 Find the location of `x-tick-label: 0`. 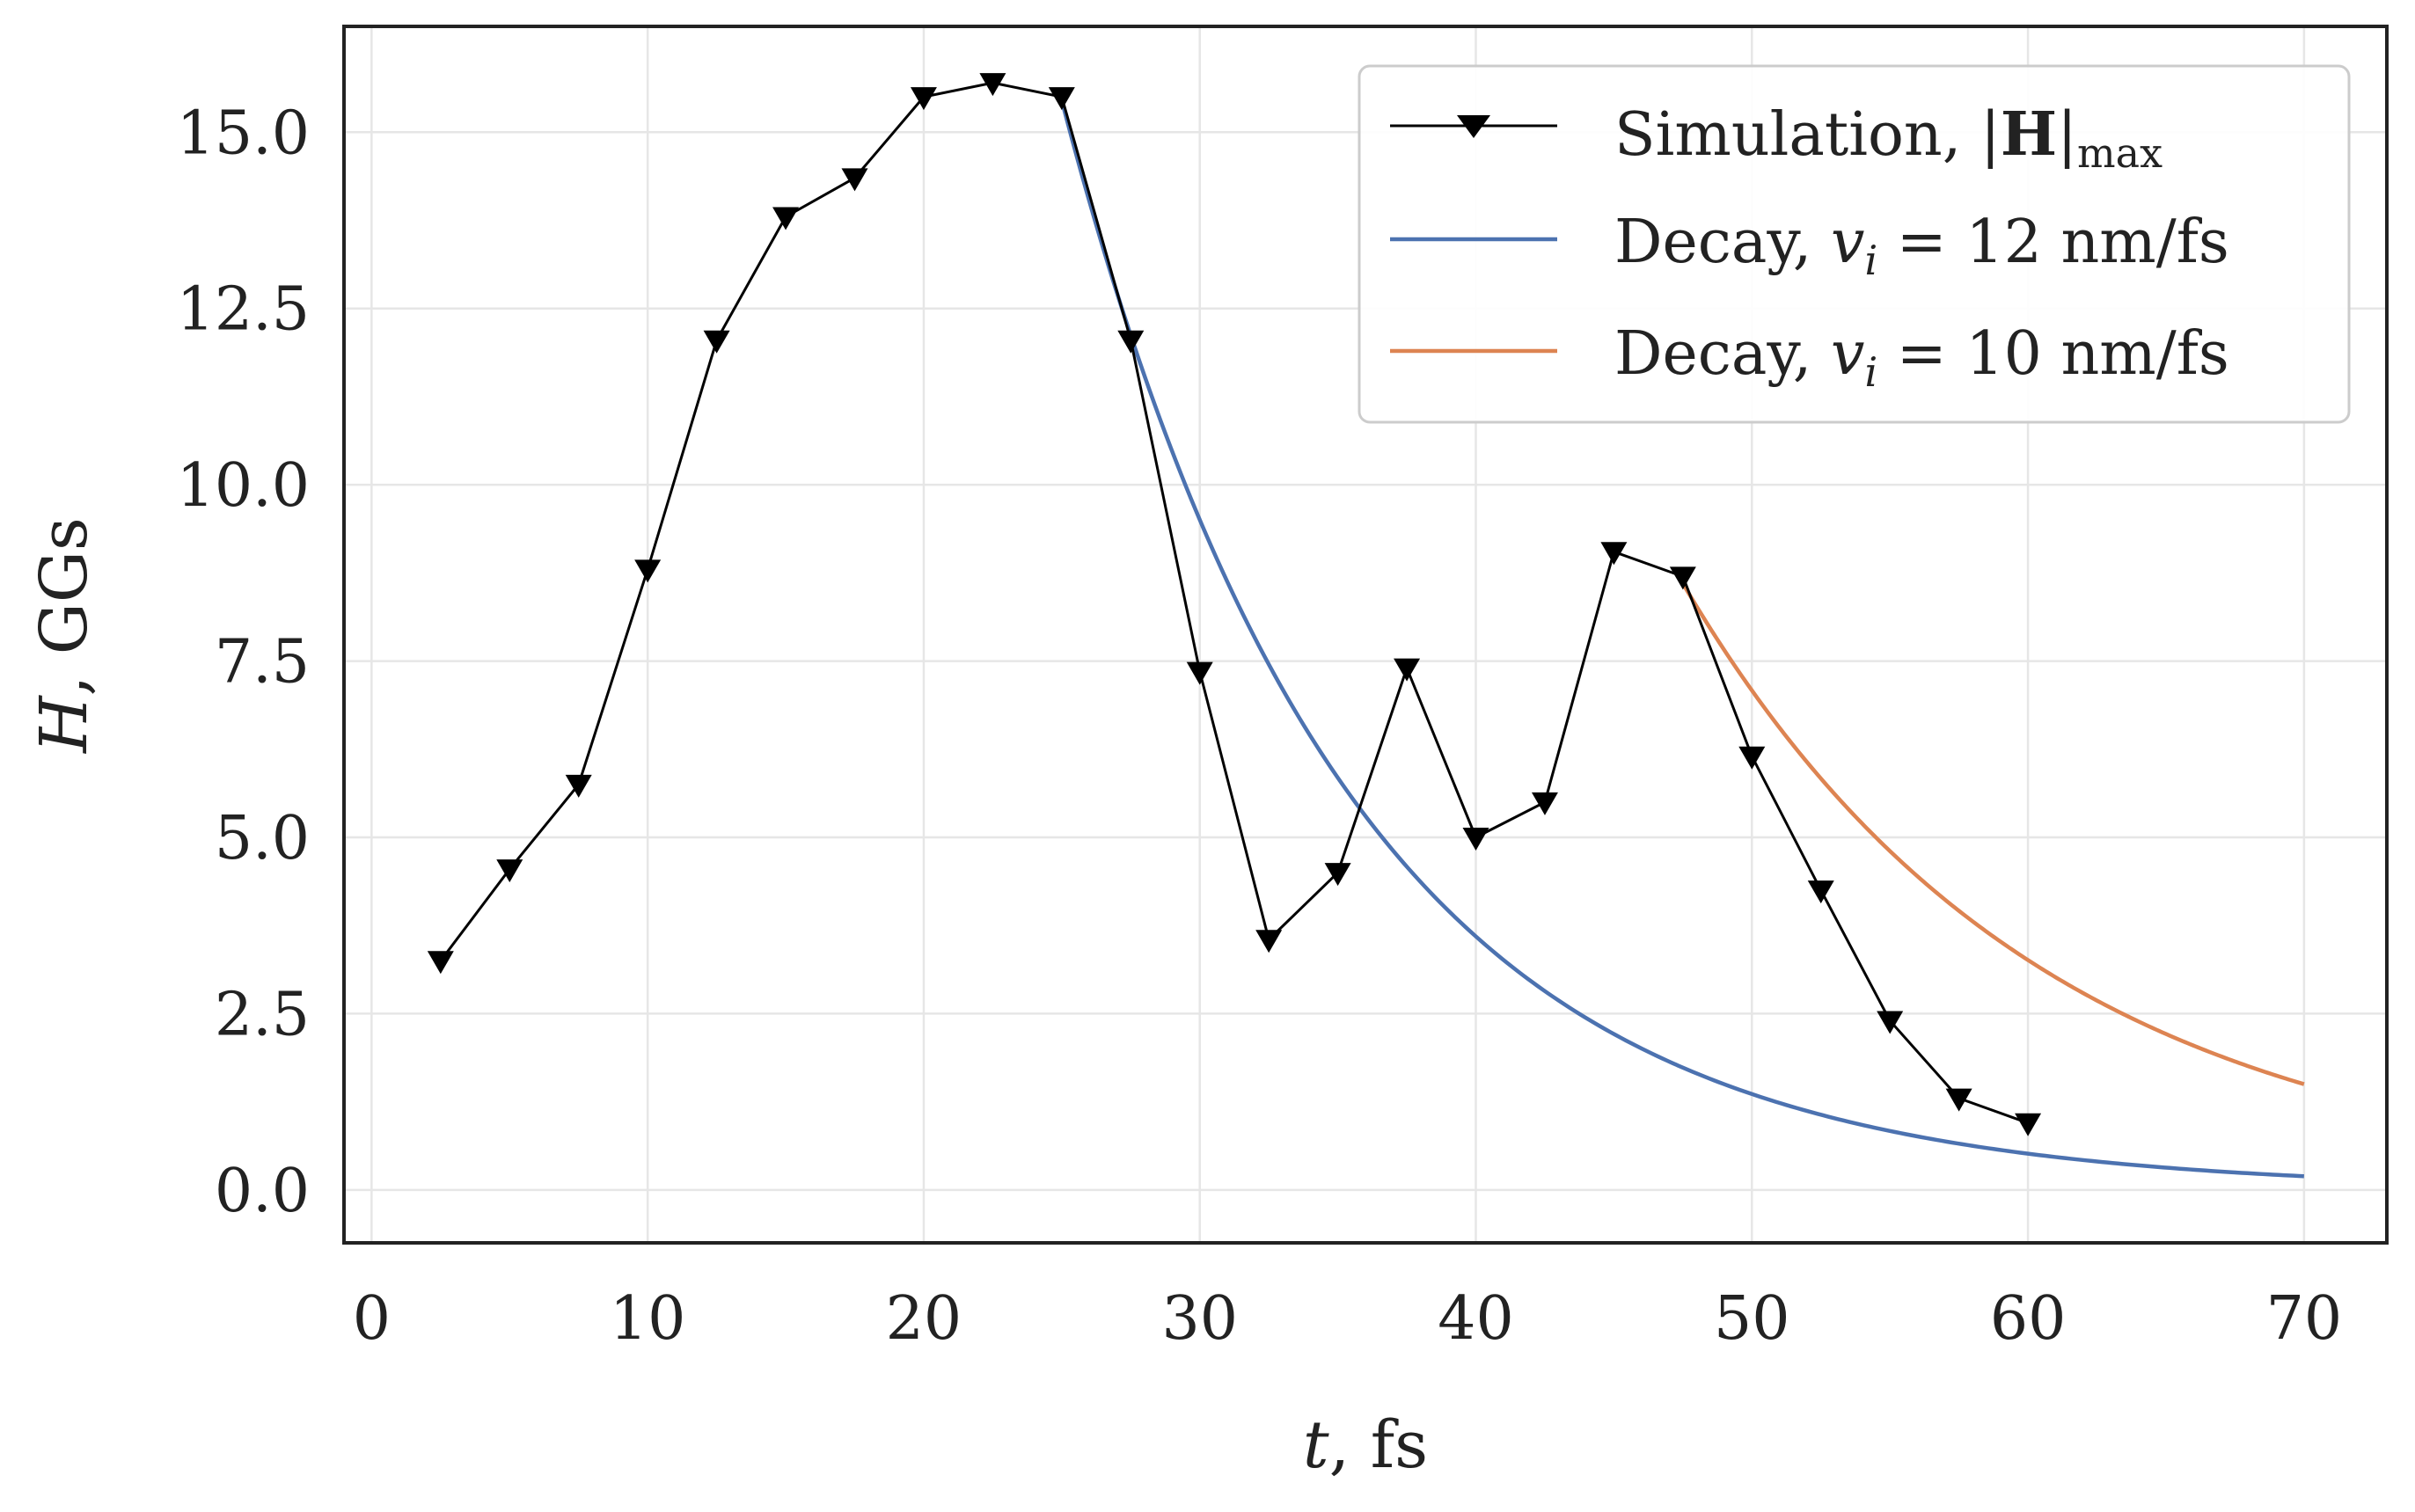

x-tick-label: 0 is located at coordinates (372, 1319).